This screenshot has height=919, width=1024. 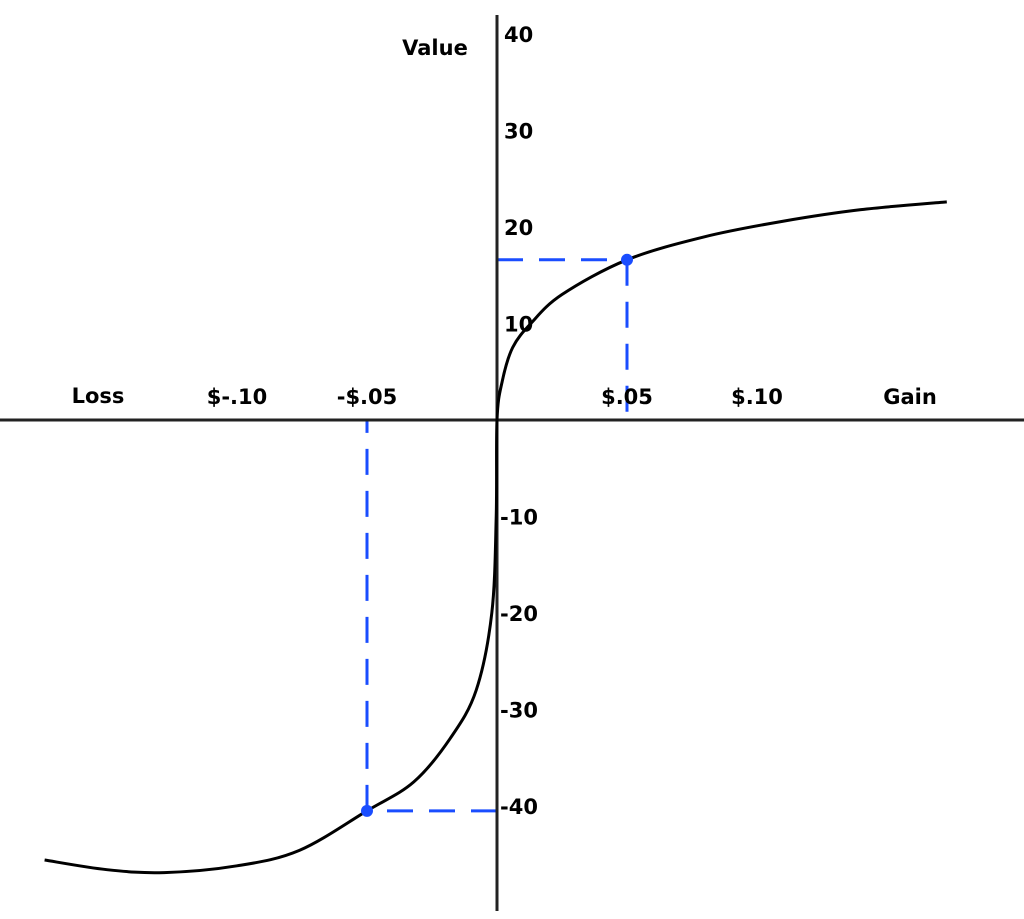 I want to click on x-tick-label: $-.10, so click(x=237, y=397).